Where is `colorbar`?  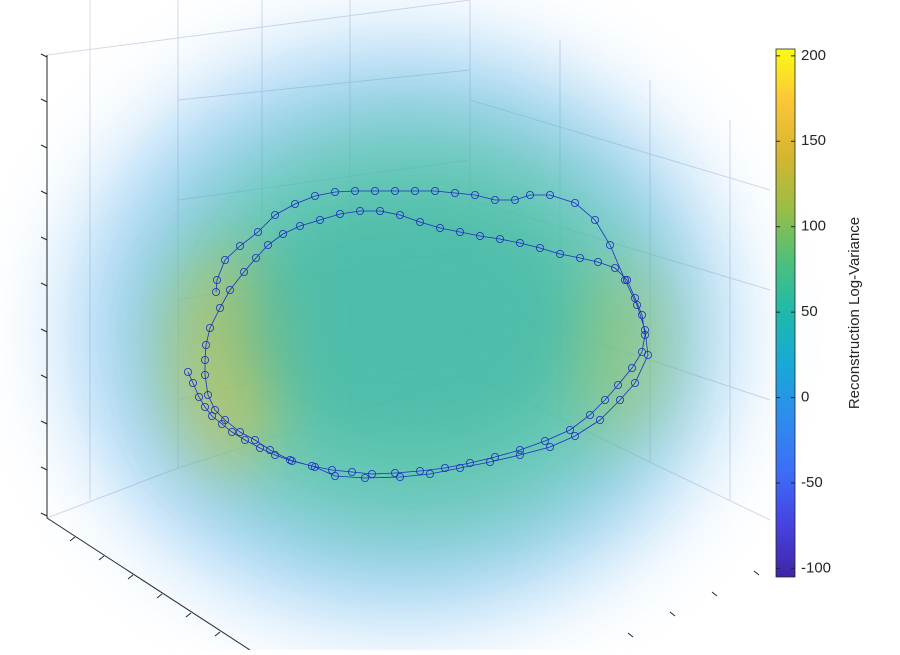 colorbar is located at coordinates (785, 313).